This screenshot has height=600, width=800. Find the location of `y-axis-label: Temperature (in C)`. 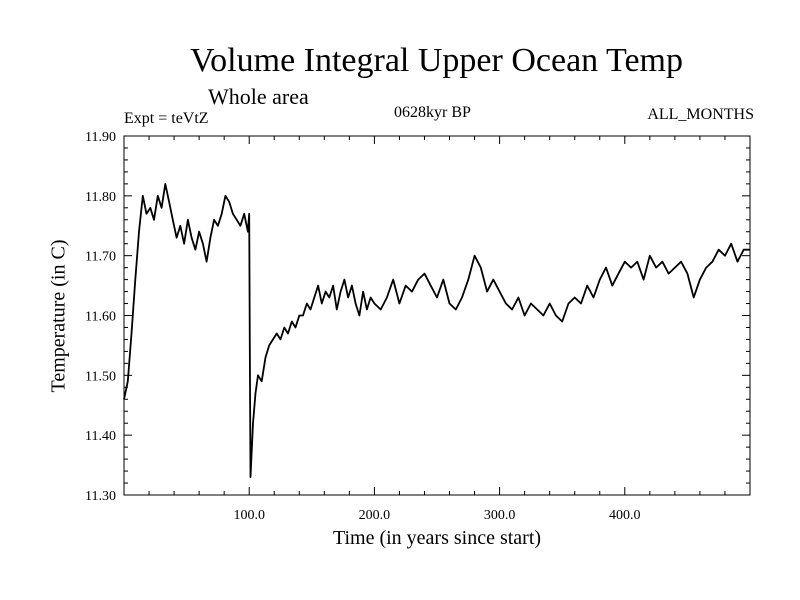

y-axis-label: Temperature (in C) is located at coordinates (58, 316).